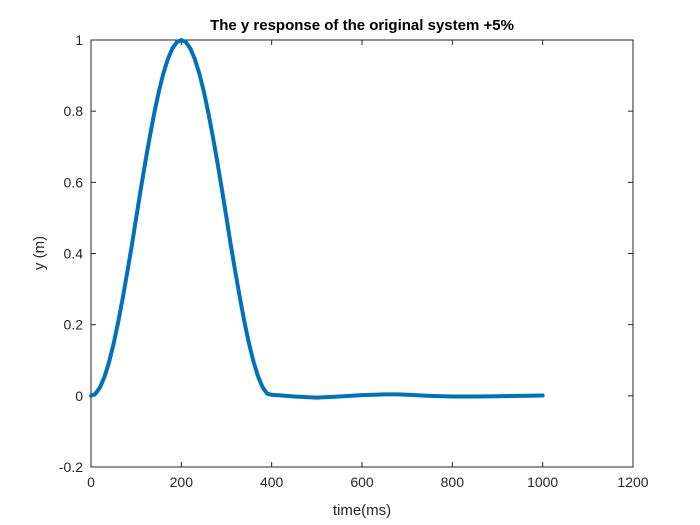 The image size is (700, 525). I want to click on x-tick-label: 1200, so click(632, 482).